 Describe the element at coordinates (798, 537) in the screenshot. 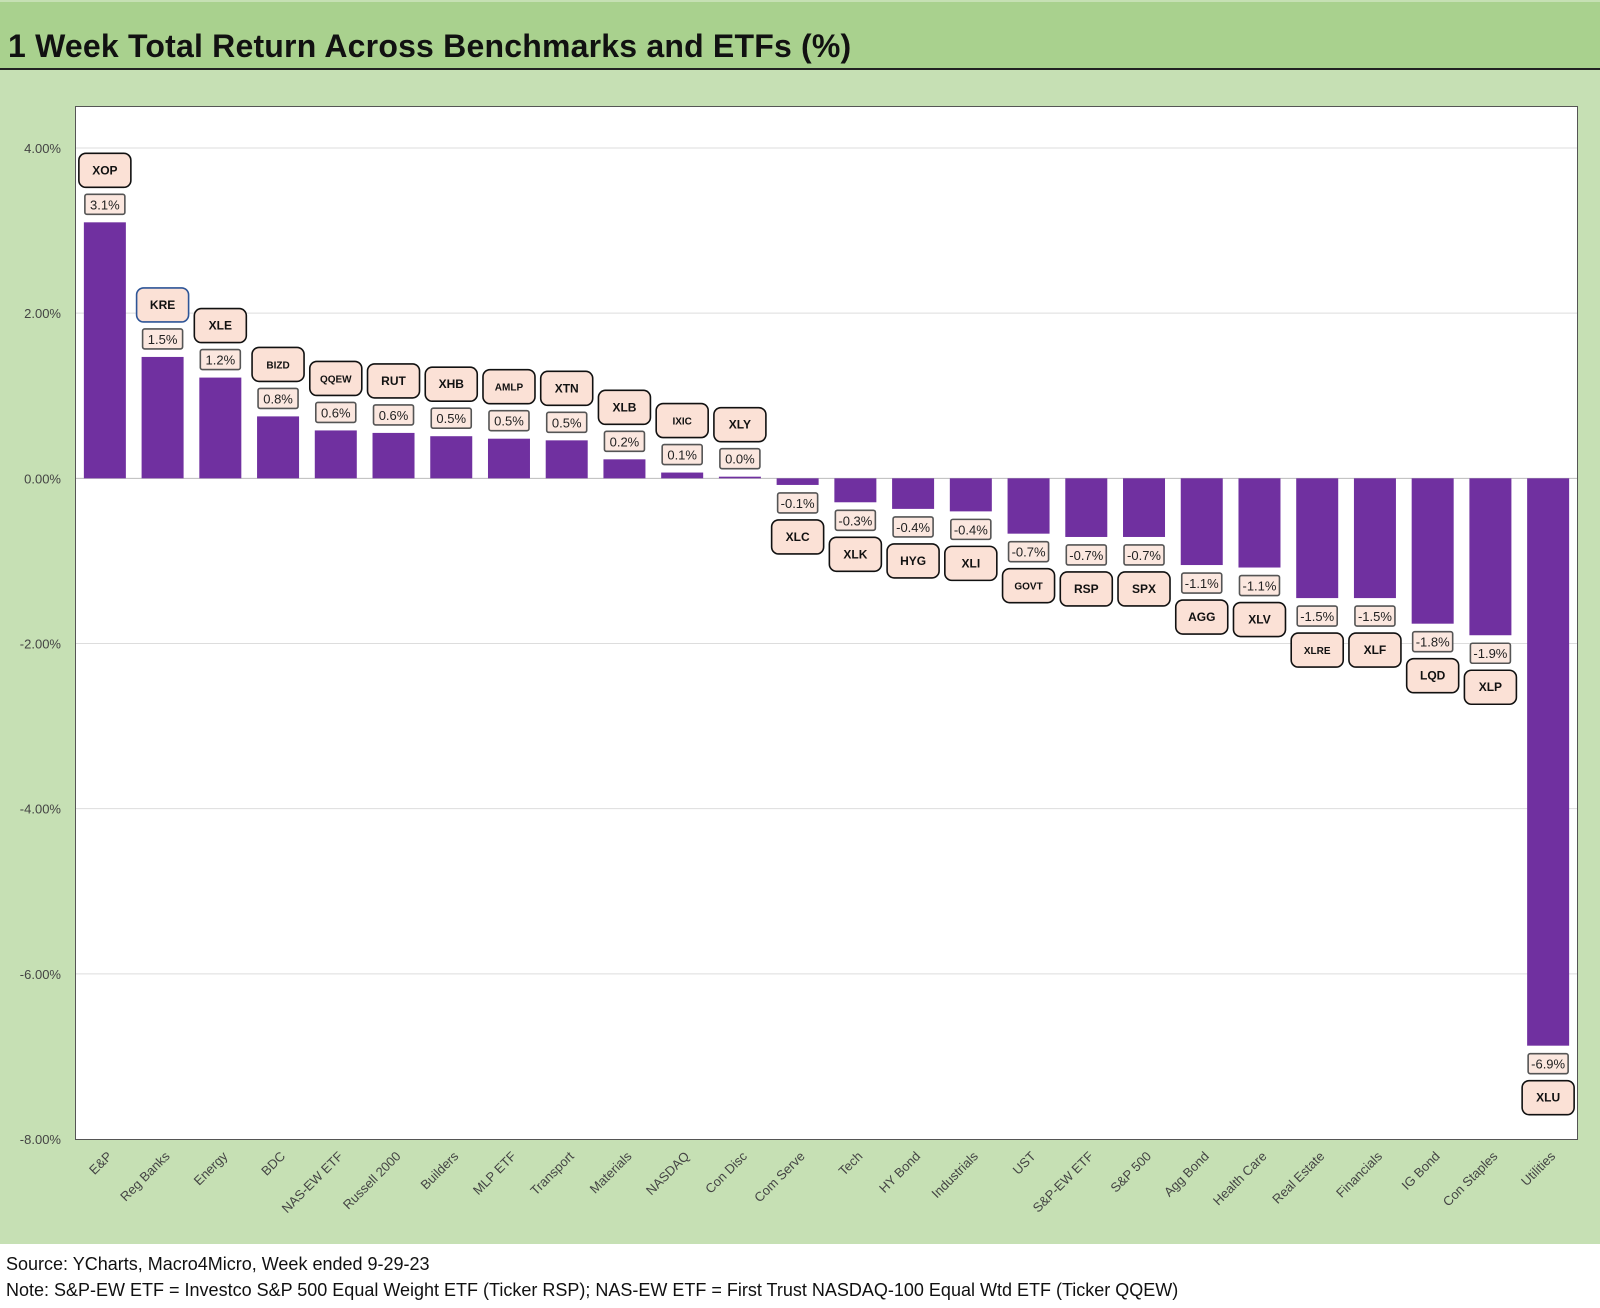

I see `ticker-label: XLC` at that location.